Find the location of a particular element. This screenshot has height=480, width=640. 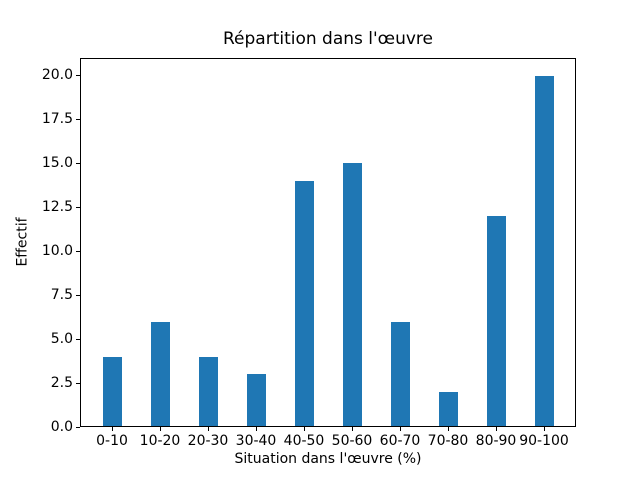

y-tick-label: 5.0 is located at coordinates (61, 338).